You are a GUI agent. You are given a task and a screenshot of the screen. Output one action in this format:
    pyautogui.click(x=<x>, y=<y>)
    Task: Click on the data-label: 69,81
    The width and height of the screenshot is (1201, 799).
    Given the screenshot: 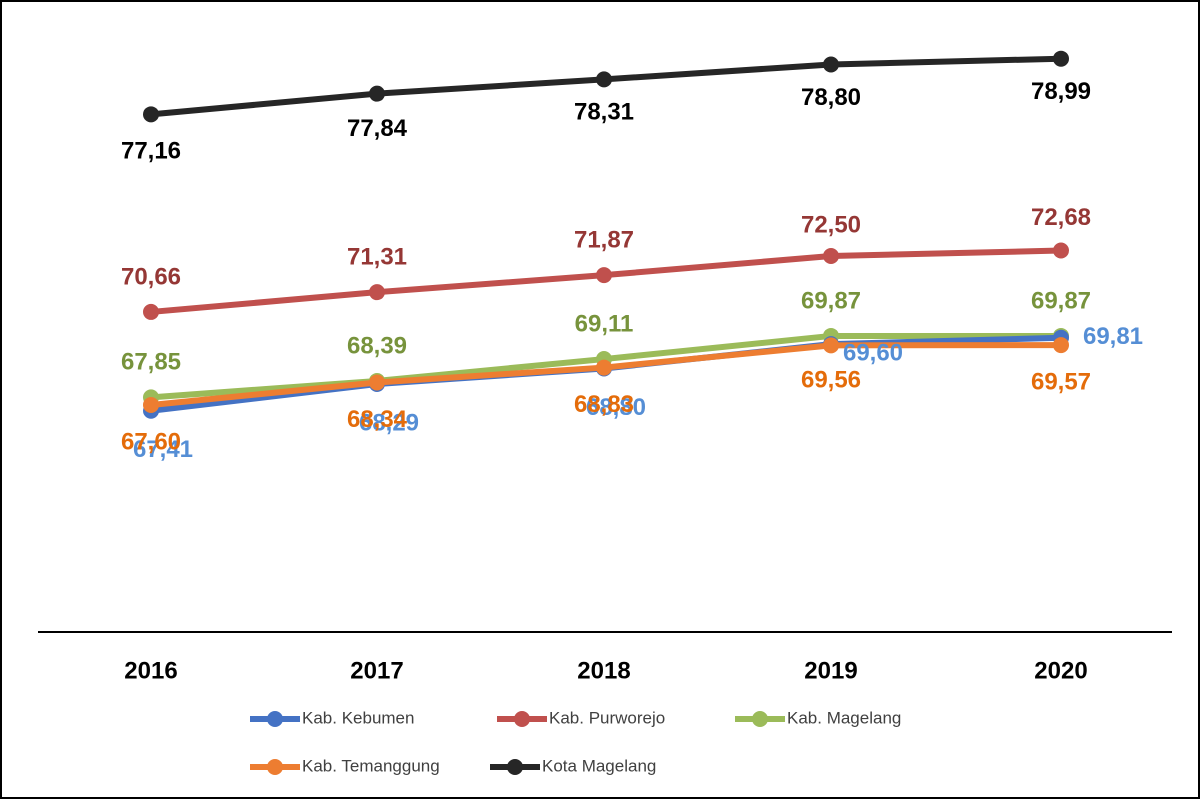 What is the action you would take?
    pyautogui.click(x=1113, y=336)
    